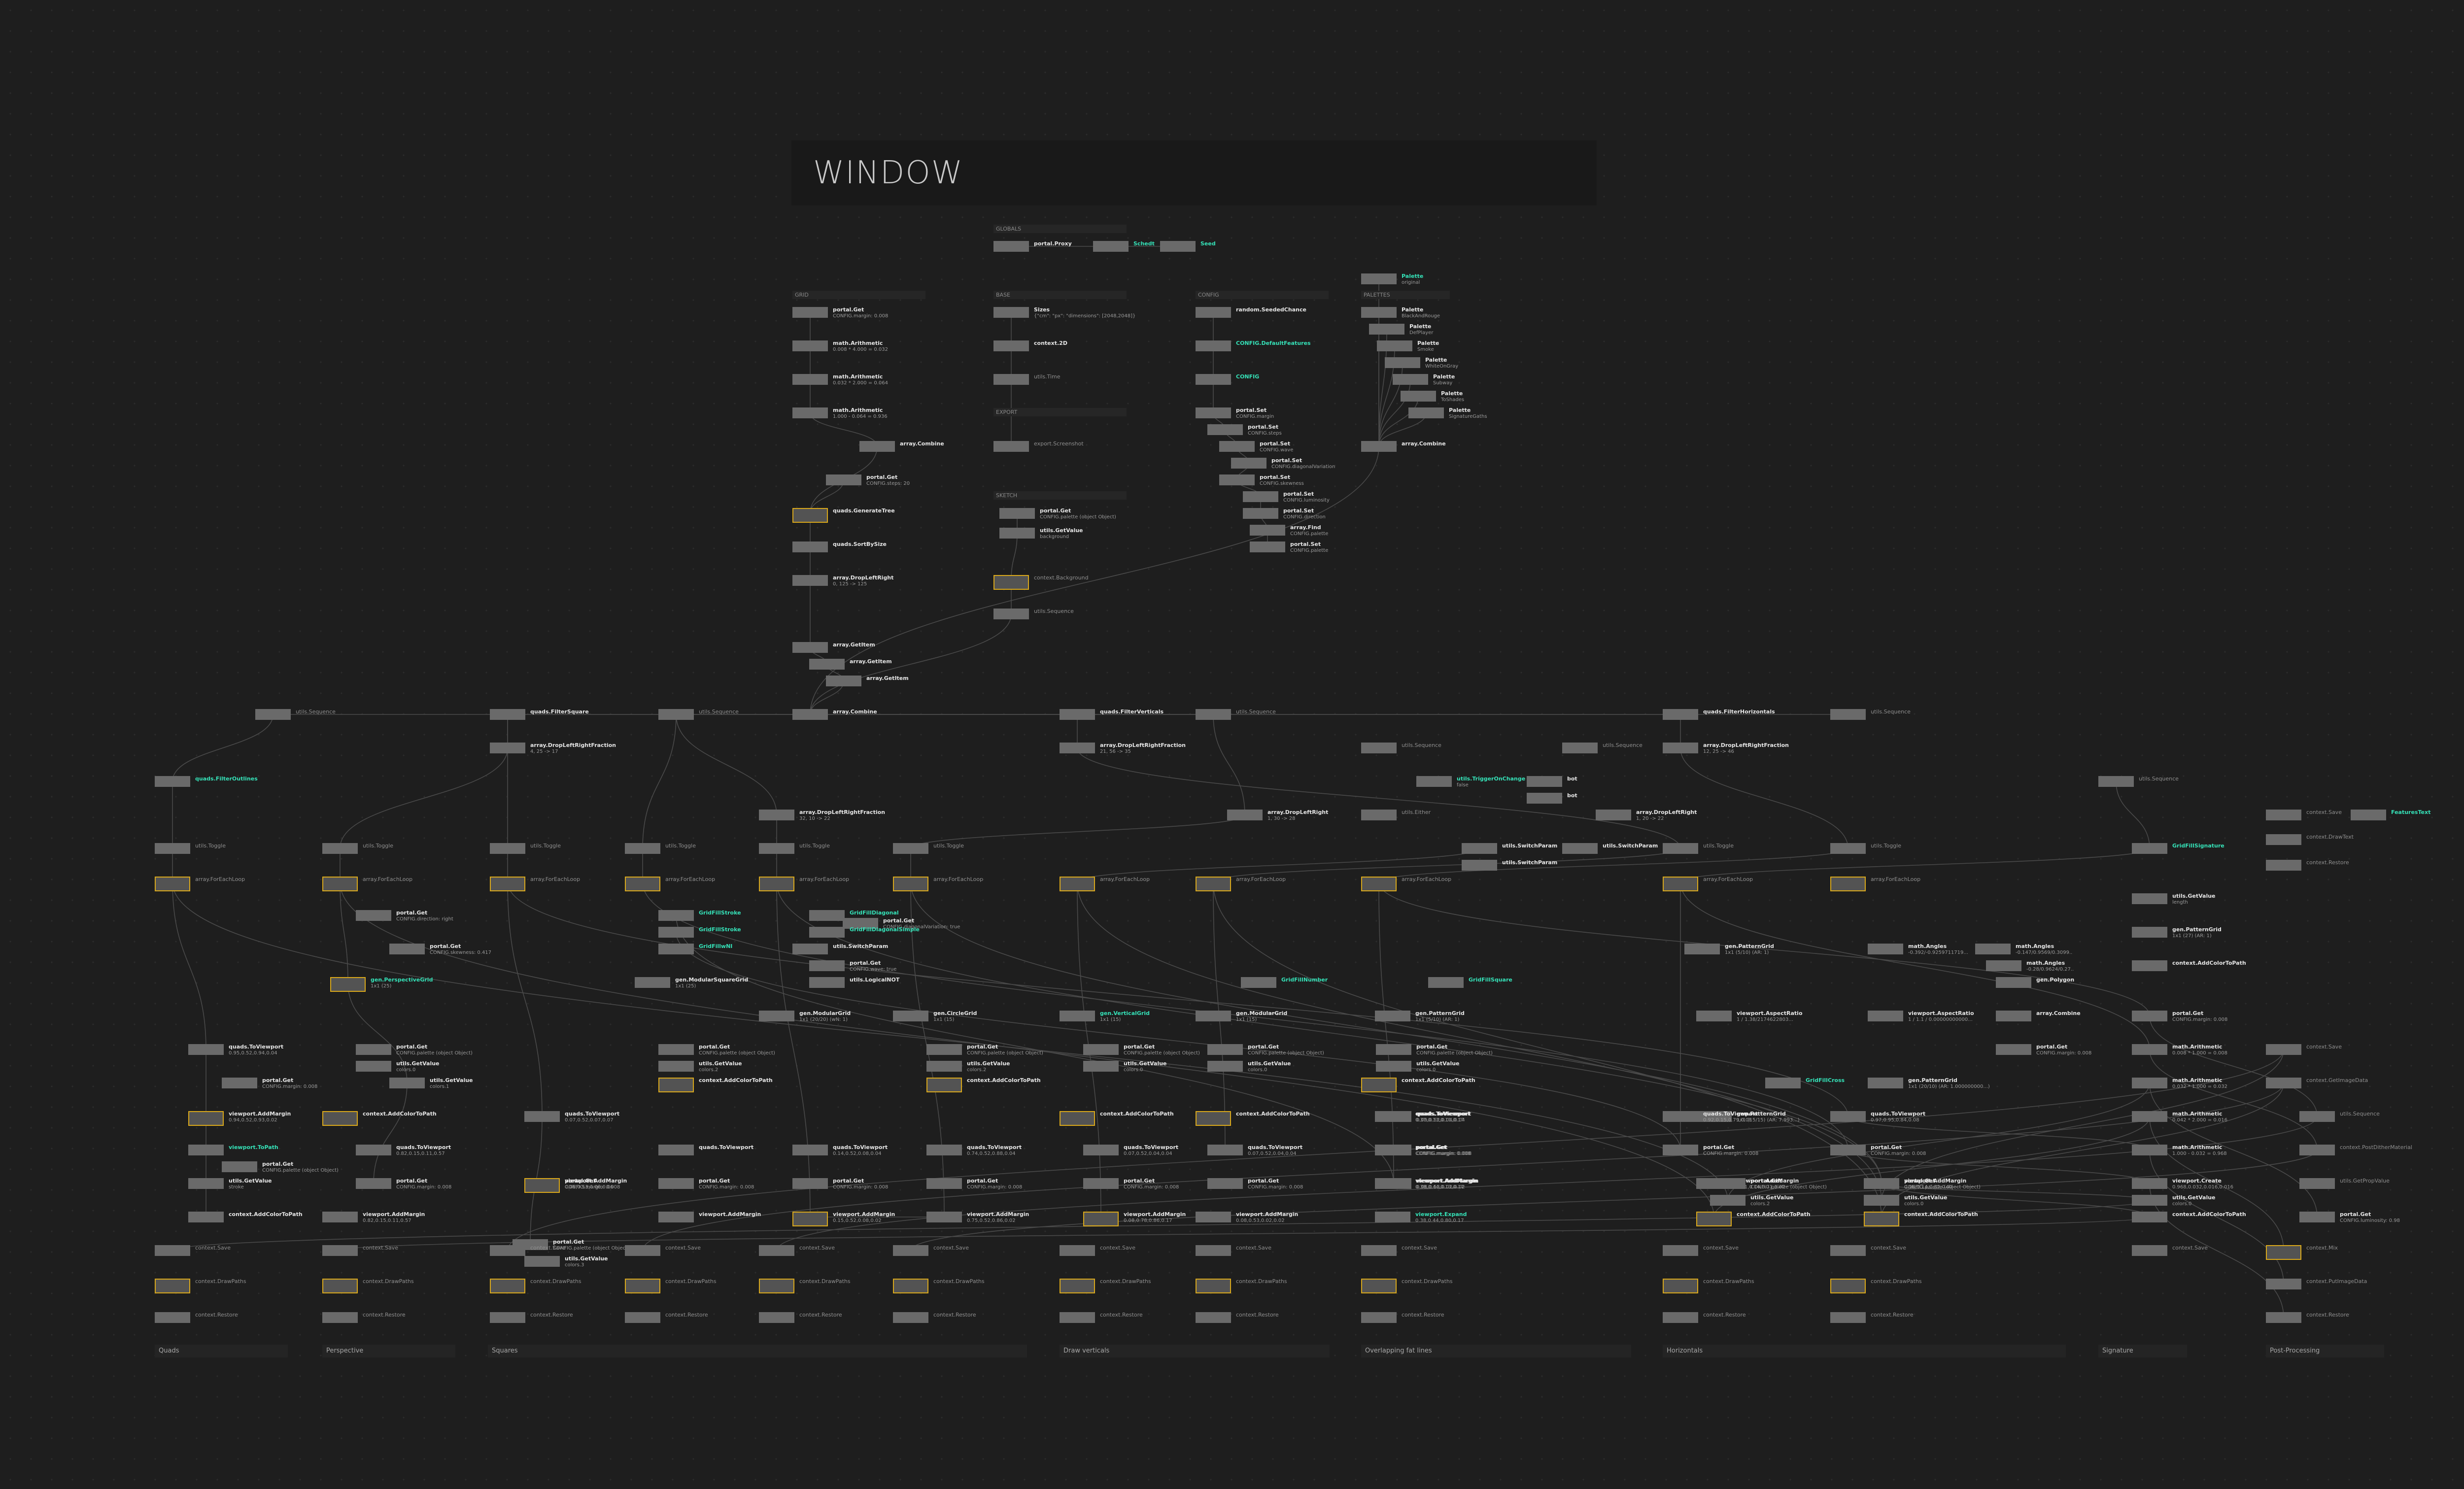  What do you see at coordinates (206, 781) in the screenshot?
I see `node-quads-filteroutlines: quads.FilterOutlines` at bounding box center [206, 781].